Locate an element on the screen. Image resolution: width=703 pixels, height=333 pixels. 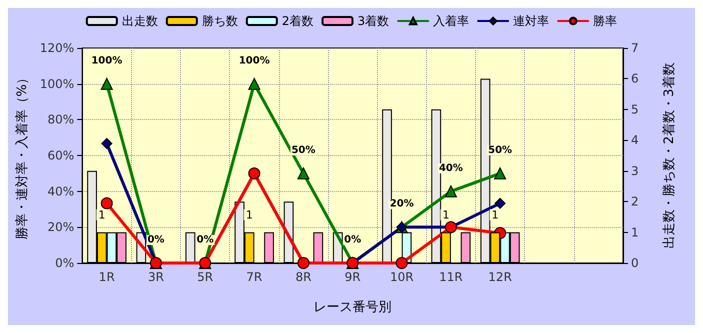
y2-axis-title: 出走数・勝ち数・2着数・3着数 is located at coordinates (669, 155).